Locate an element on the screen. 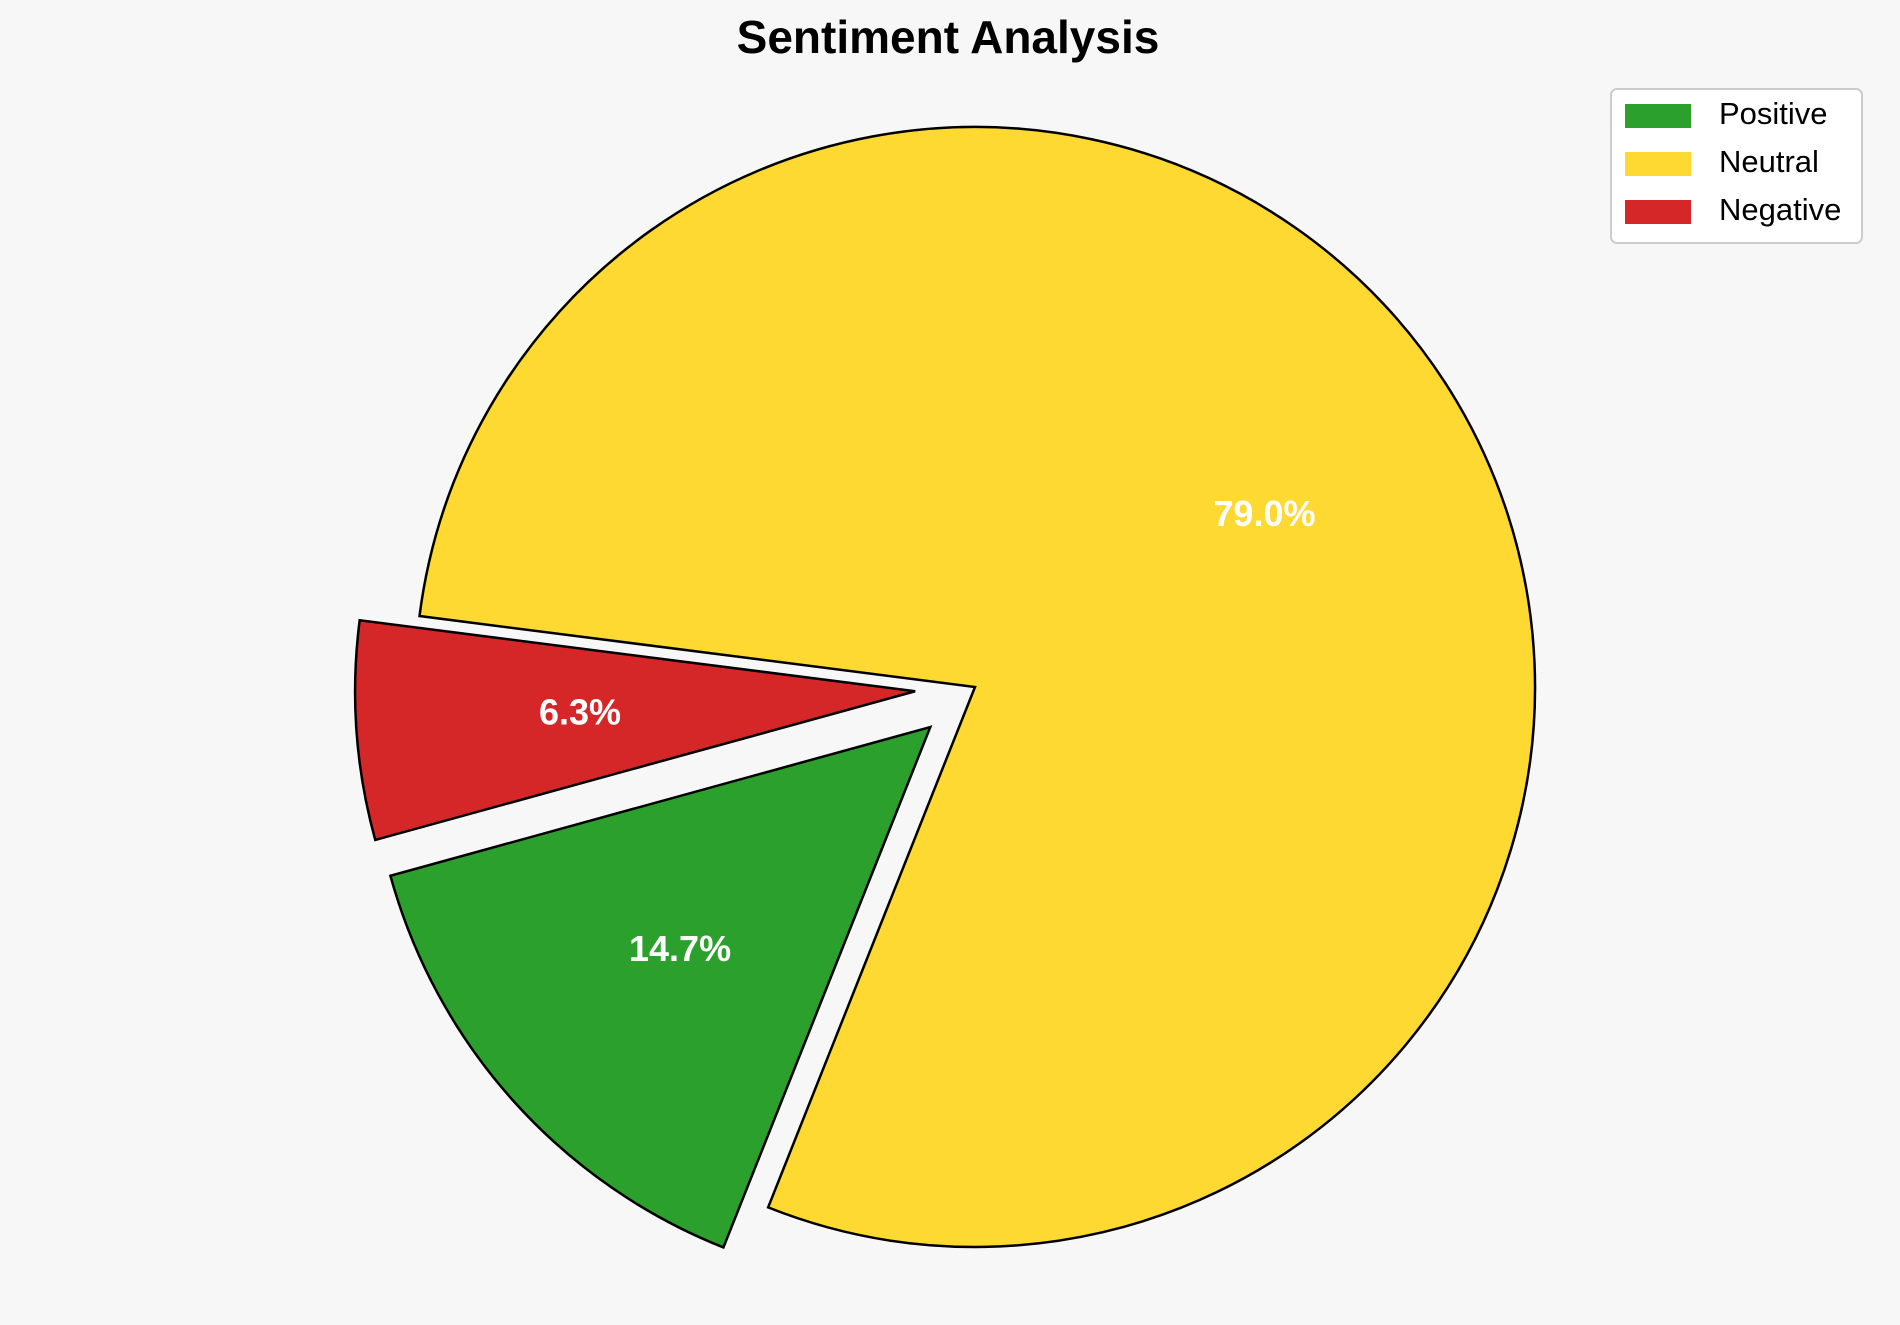 This screenshot has width=1900, height=1325. legend-label-neutral: Neutral is located at coordinates (1769, 161).